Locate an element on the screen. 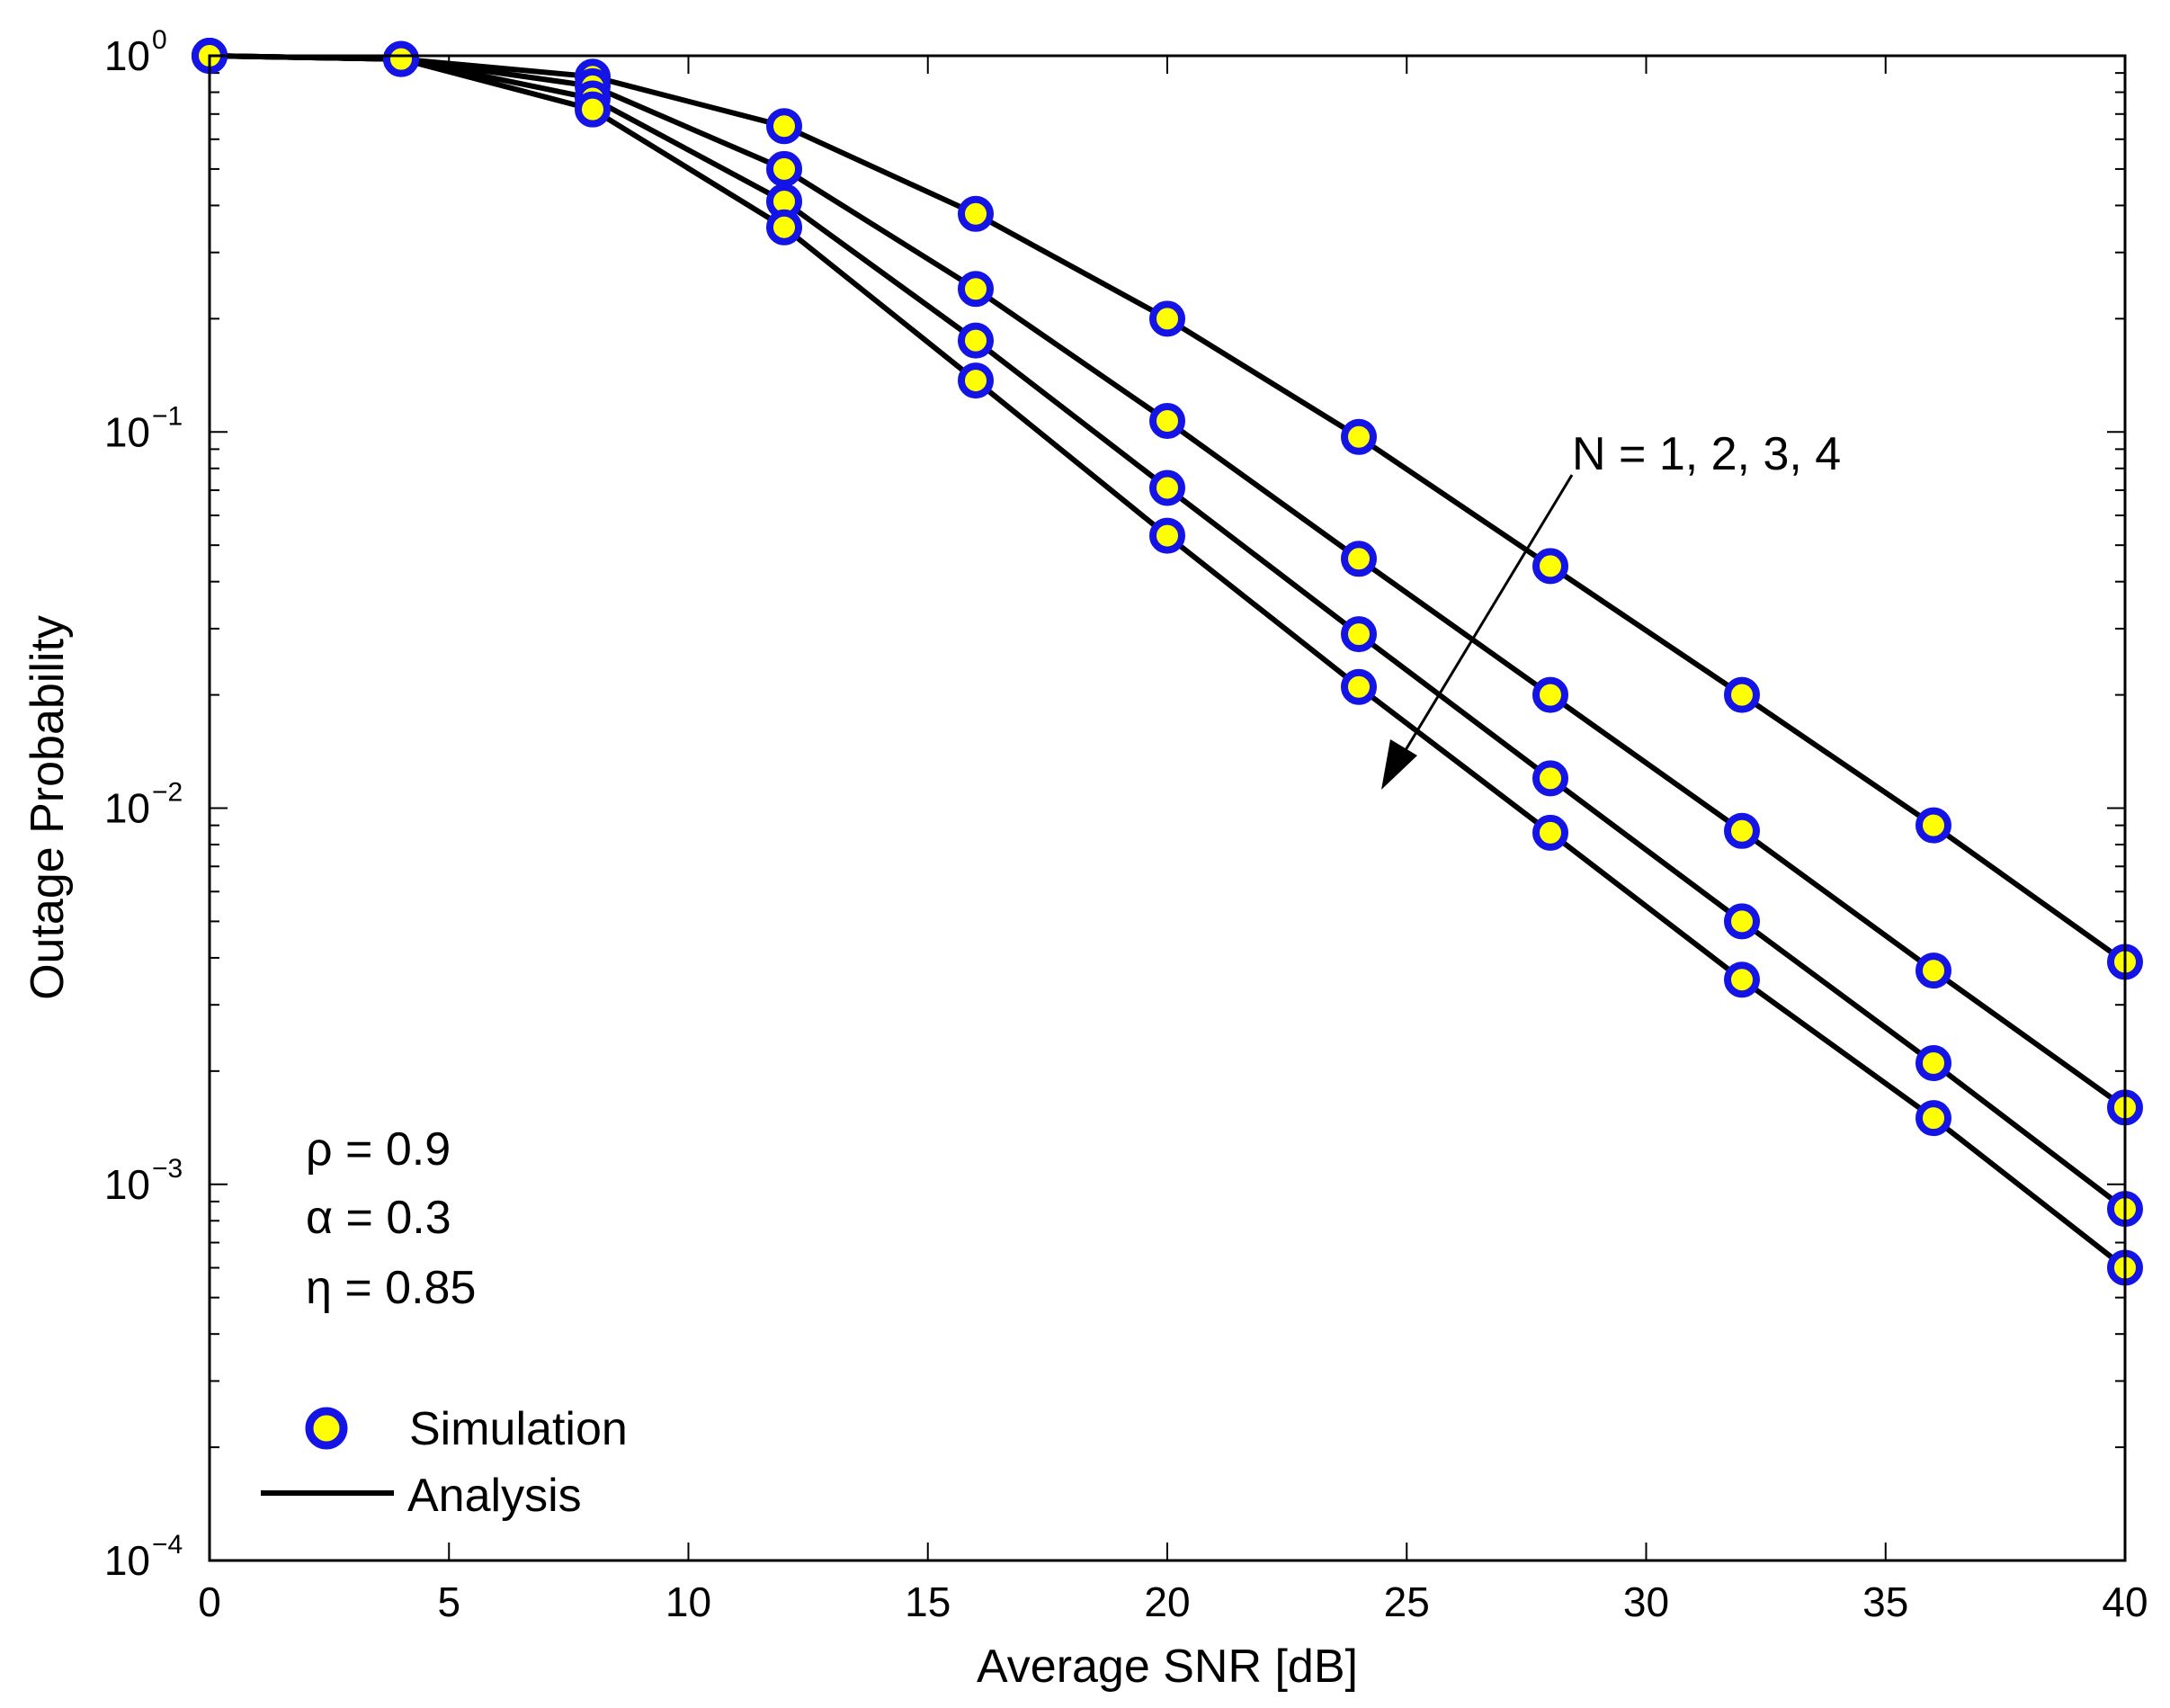 Image resolution: width=2170 pixels, height=1708 pixels. y-tick-exponent: 0 is located at coordinates (160, 40).